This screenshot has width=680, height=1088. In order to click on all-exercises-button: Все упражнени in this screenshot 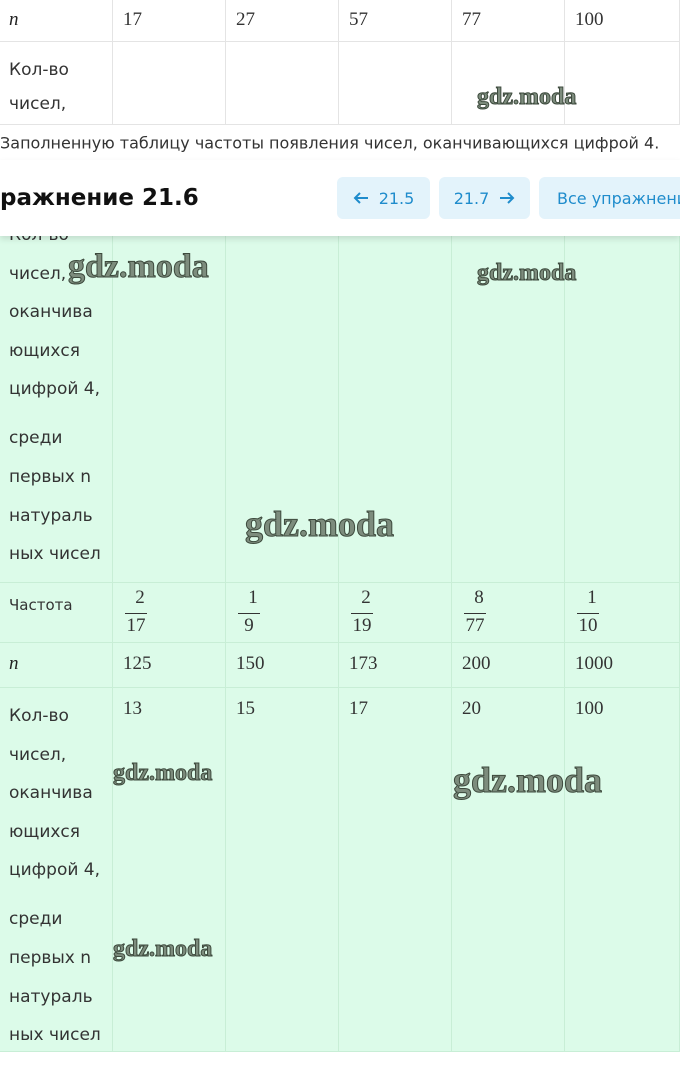, I will do `click(609, 198)`.